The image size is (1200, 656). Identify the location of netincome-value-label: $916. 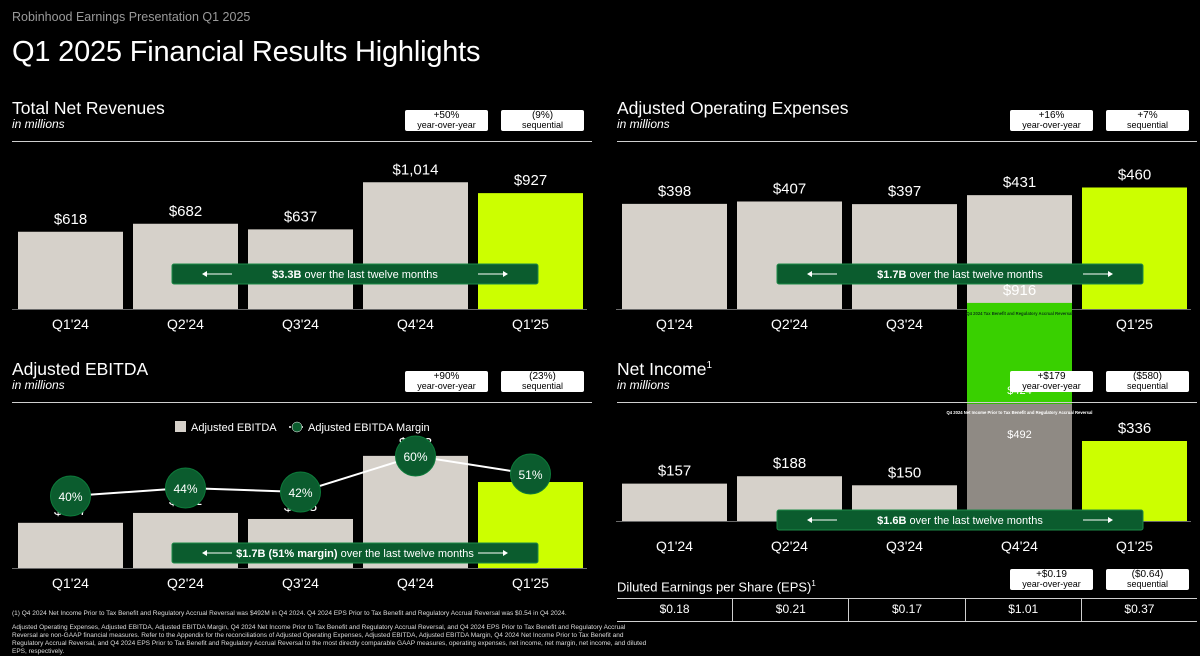
(1019, 290).